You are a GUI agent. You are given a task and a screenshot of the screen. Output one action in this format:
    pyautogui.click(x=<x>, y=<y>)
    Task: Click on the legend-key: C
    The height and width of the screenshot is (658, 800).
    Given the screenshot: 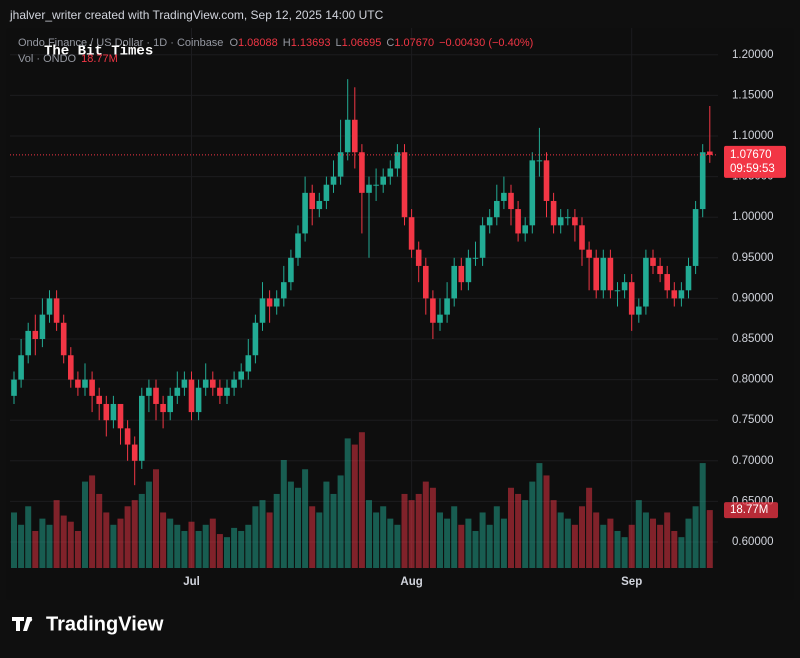 What is the action you would take?
    pyautogui.click(x=390, y=43)
    